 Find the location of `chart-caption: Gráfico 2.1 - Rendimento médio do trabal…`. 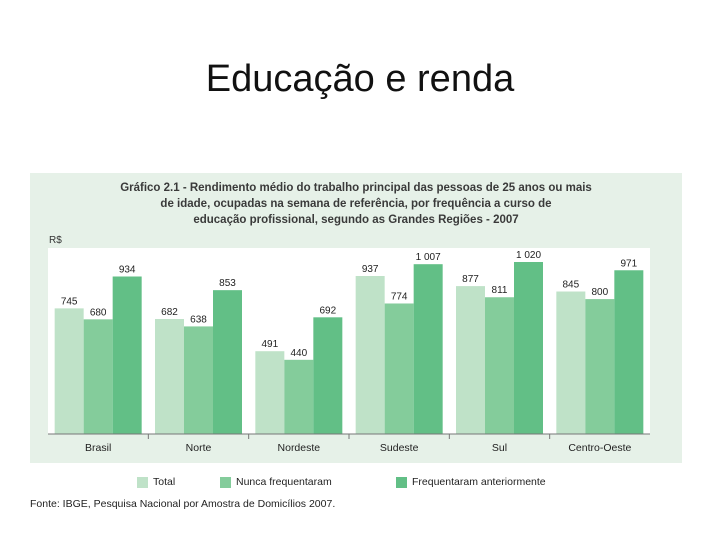

chart-caption: Gráfico 2.1 - Rendimento médio do trabal… is located at coordinates (356, 204).